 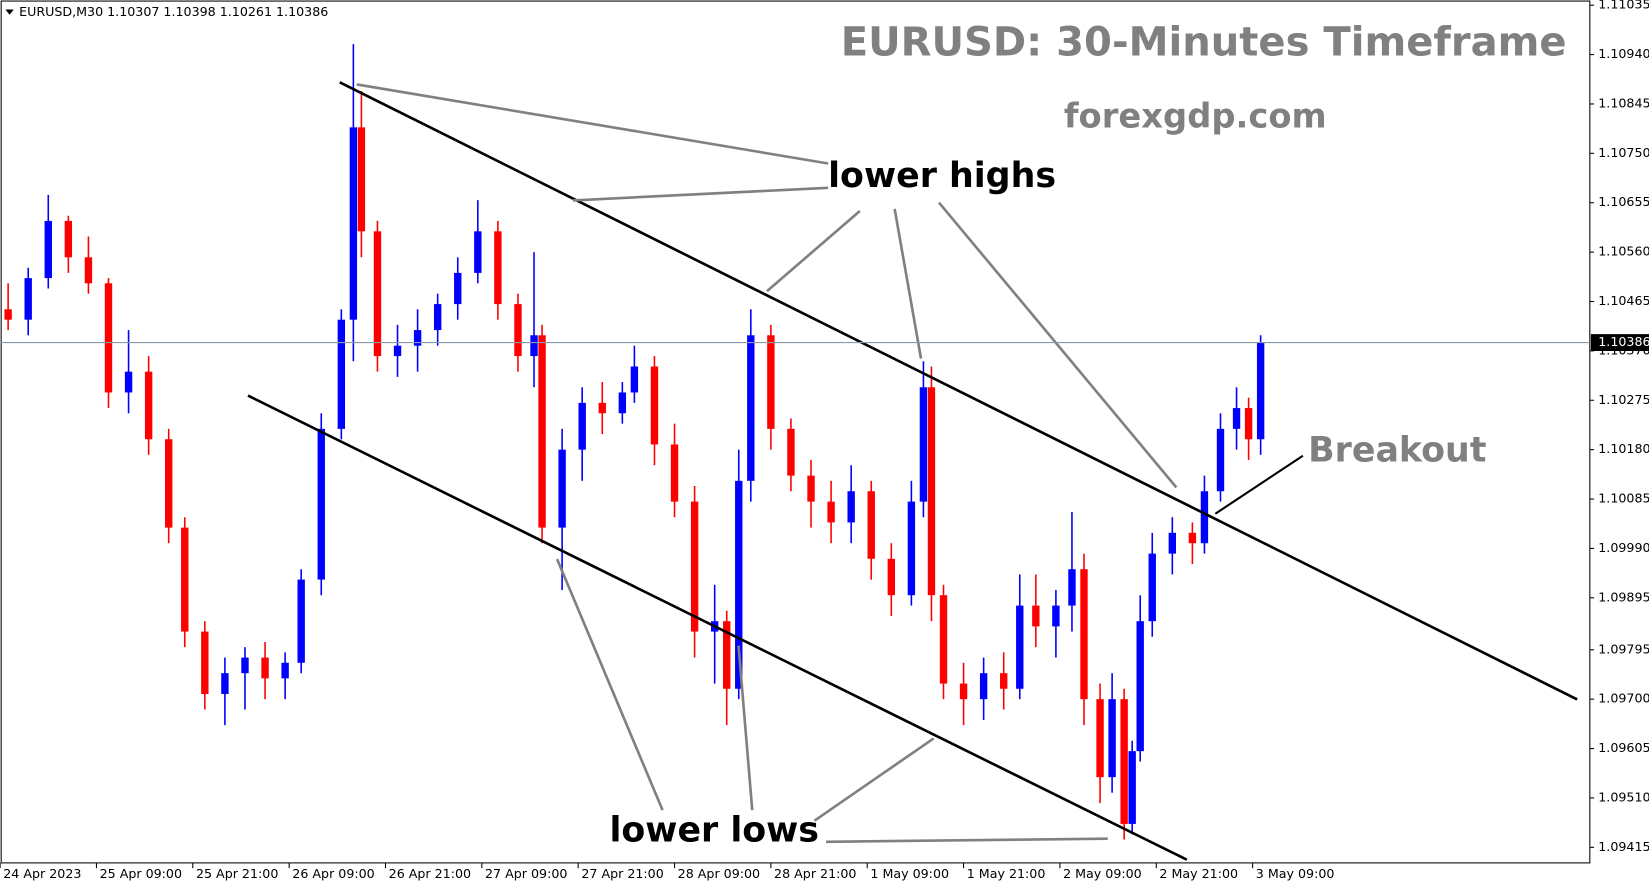 I want to click on x-tick-label: 26 Apr 09:00, so click(x=333, y=873).